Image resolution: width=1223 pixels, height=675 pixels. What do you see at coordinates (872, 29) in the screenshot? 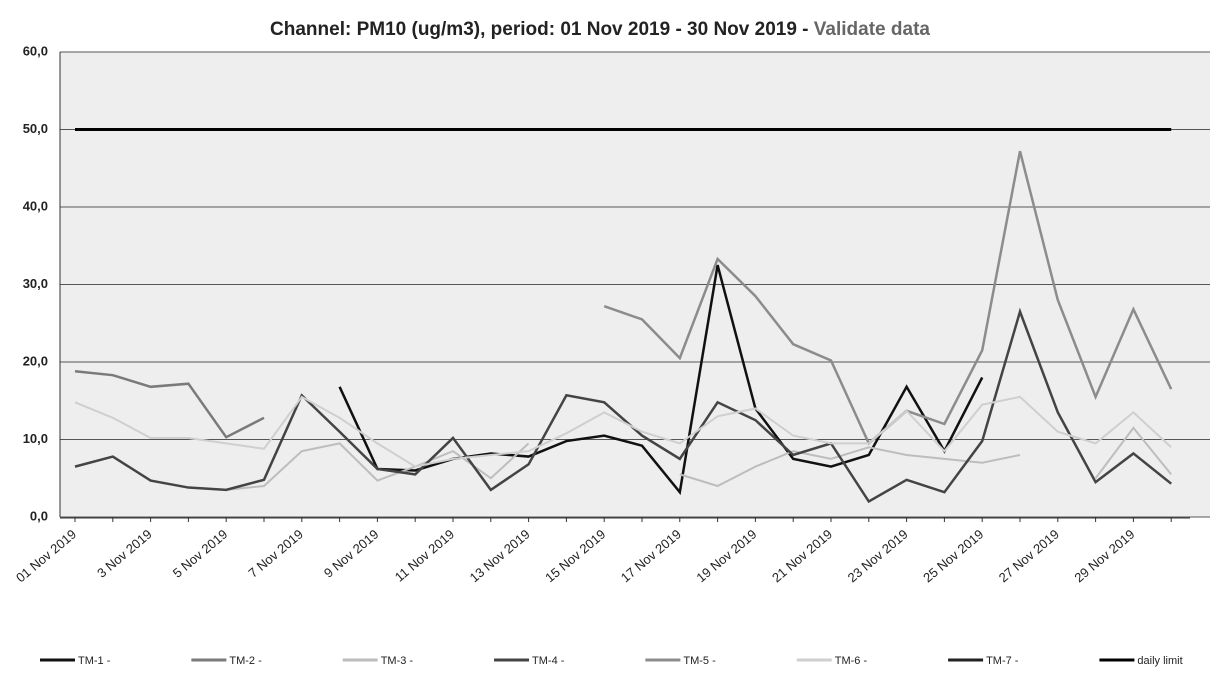
I see `title-sub: Validate data` at bounding box center [872, 29].